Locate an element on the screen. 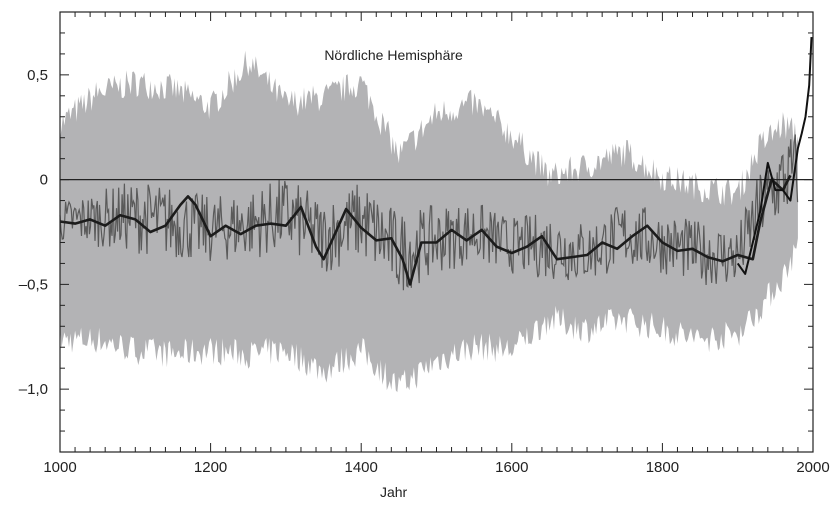 The width and height of the screenshot is (830, 506). x-tick-label: 1200 is located at coordinates (210, 467).